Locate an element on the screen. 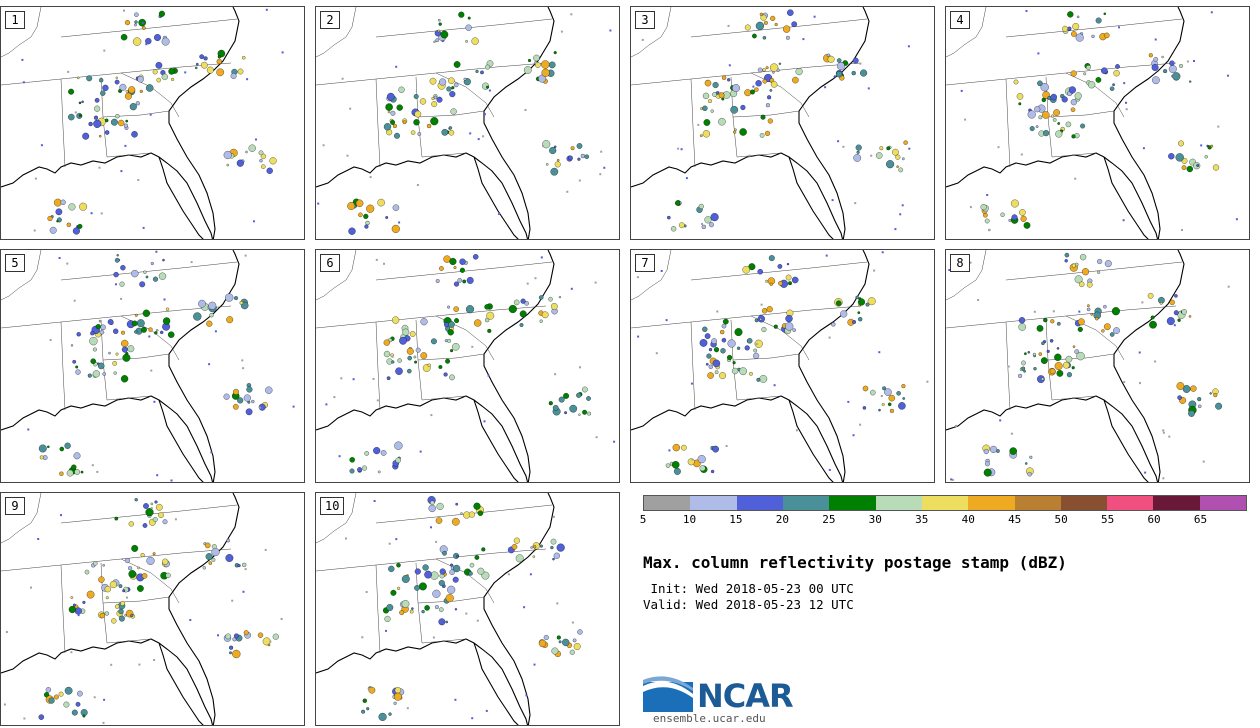 This screenshot has width=1260, height=728. reflectivity-colorbar is located at coordinates (945, 503).